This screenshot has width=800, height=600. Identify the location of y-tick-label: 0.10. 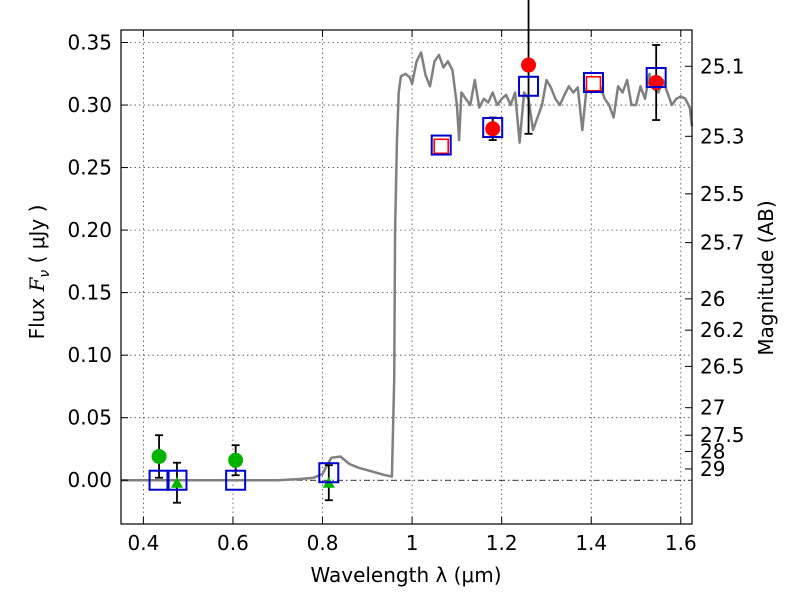
(89, 355).